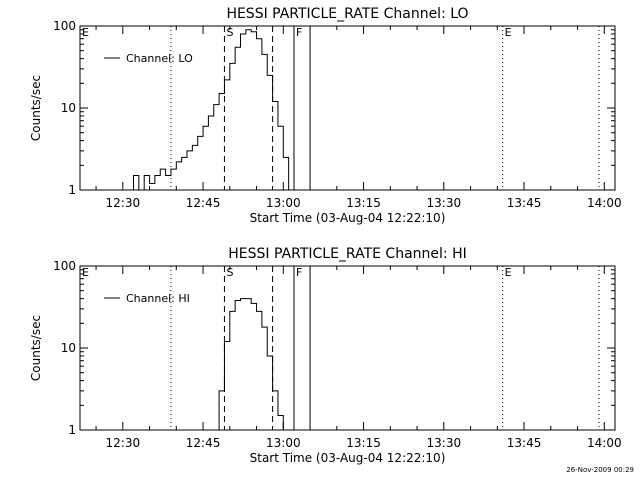 The image size is (640, 480). Describe the element at coordinates (299, 272) in the screenshot. I see `panel-2-marker-label: F` at that location.